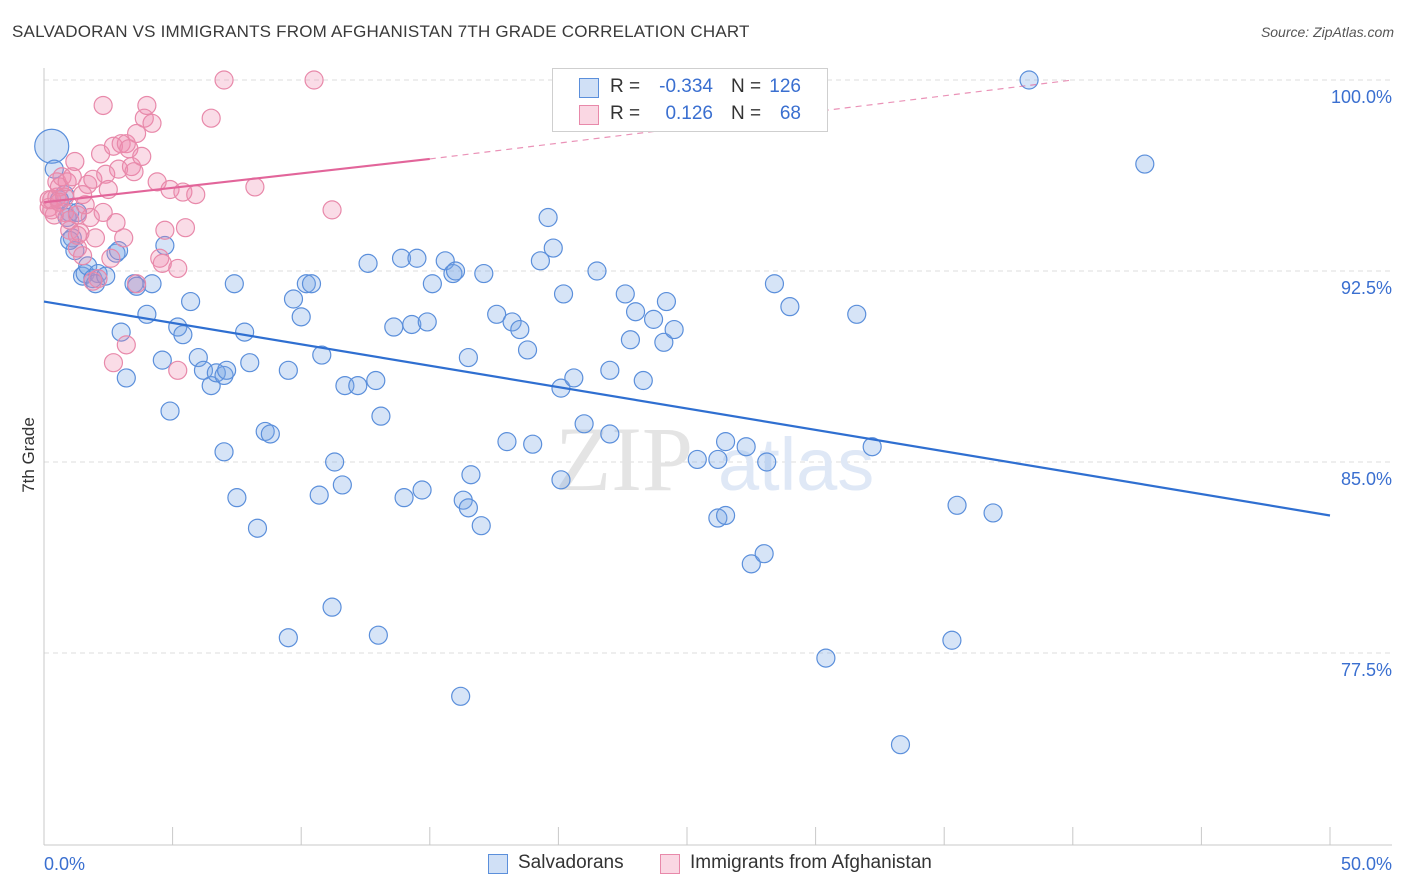  I want to click on y-tick-label: 77.5%, so click(1366, 670).